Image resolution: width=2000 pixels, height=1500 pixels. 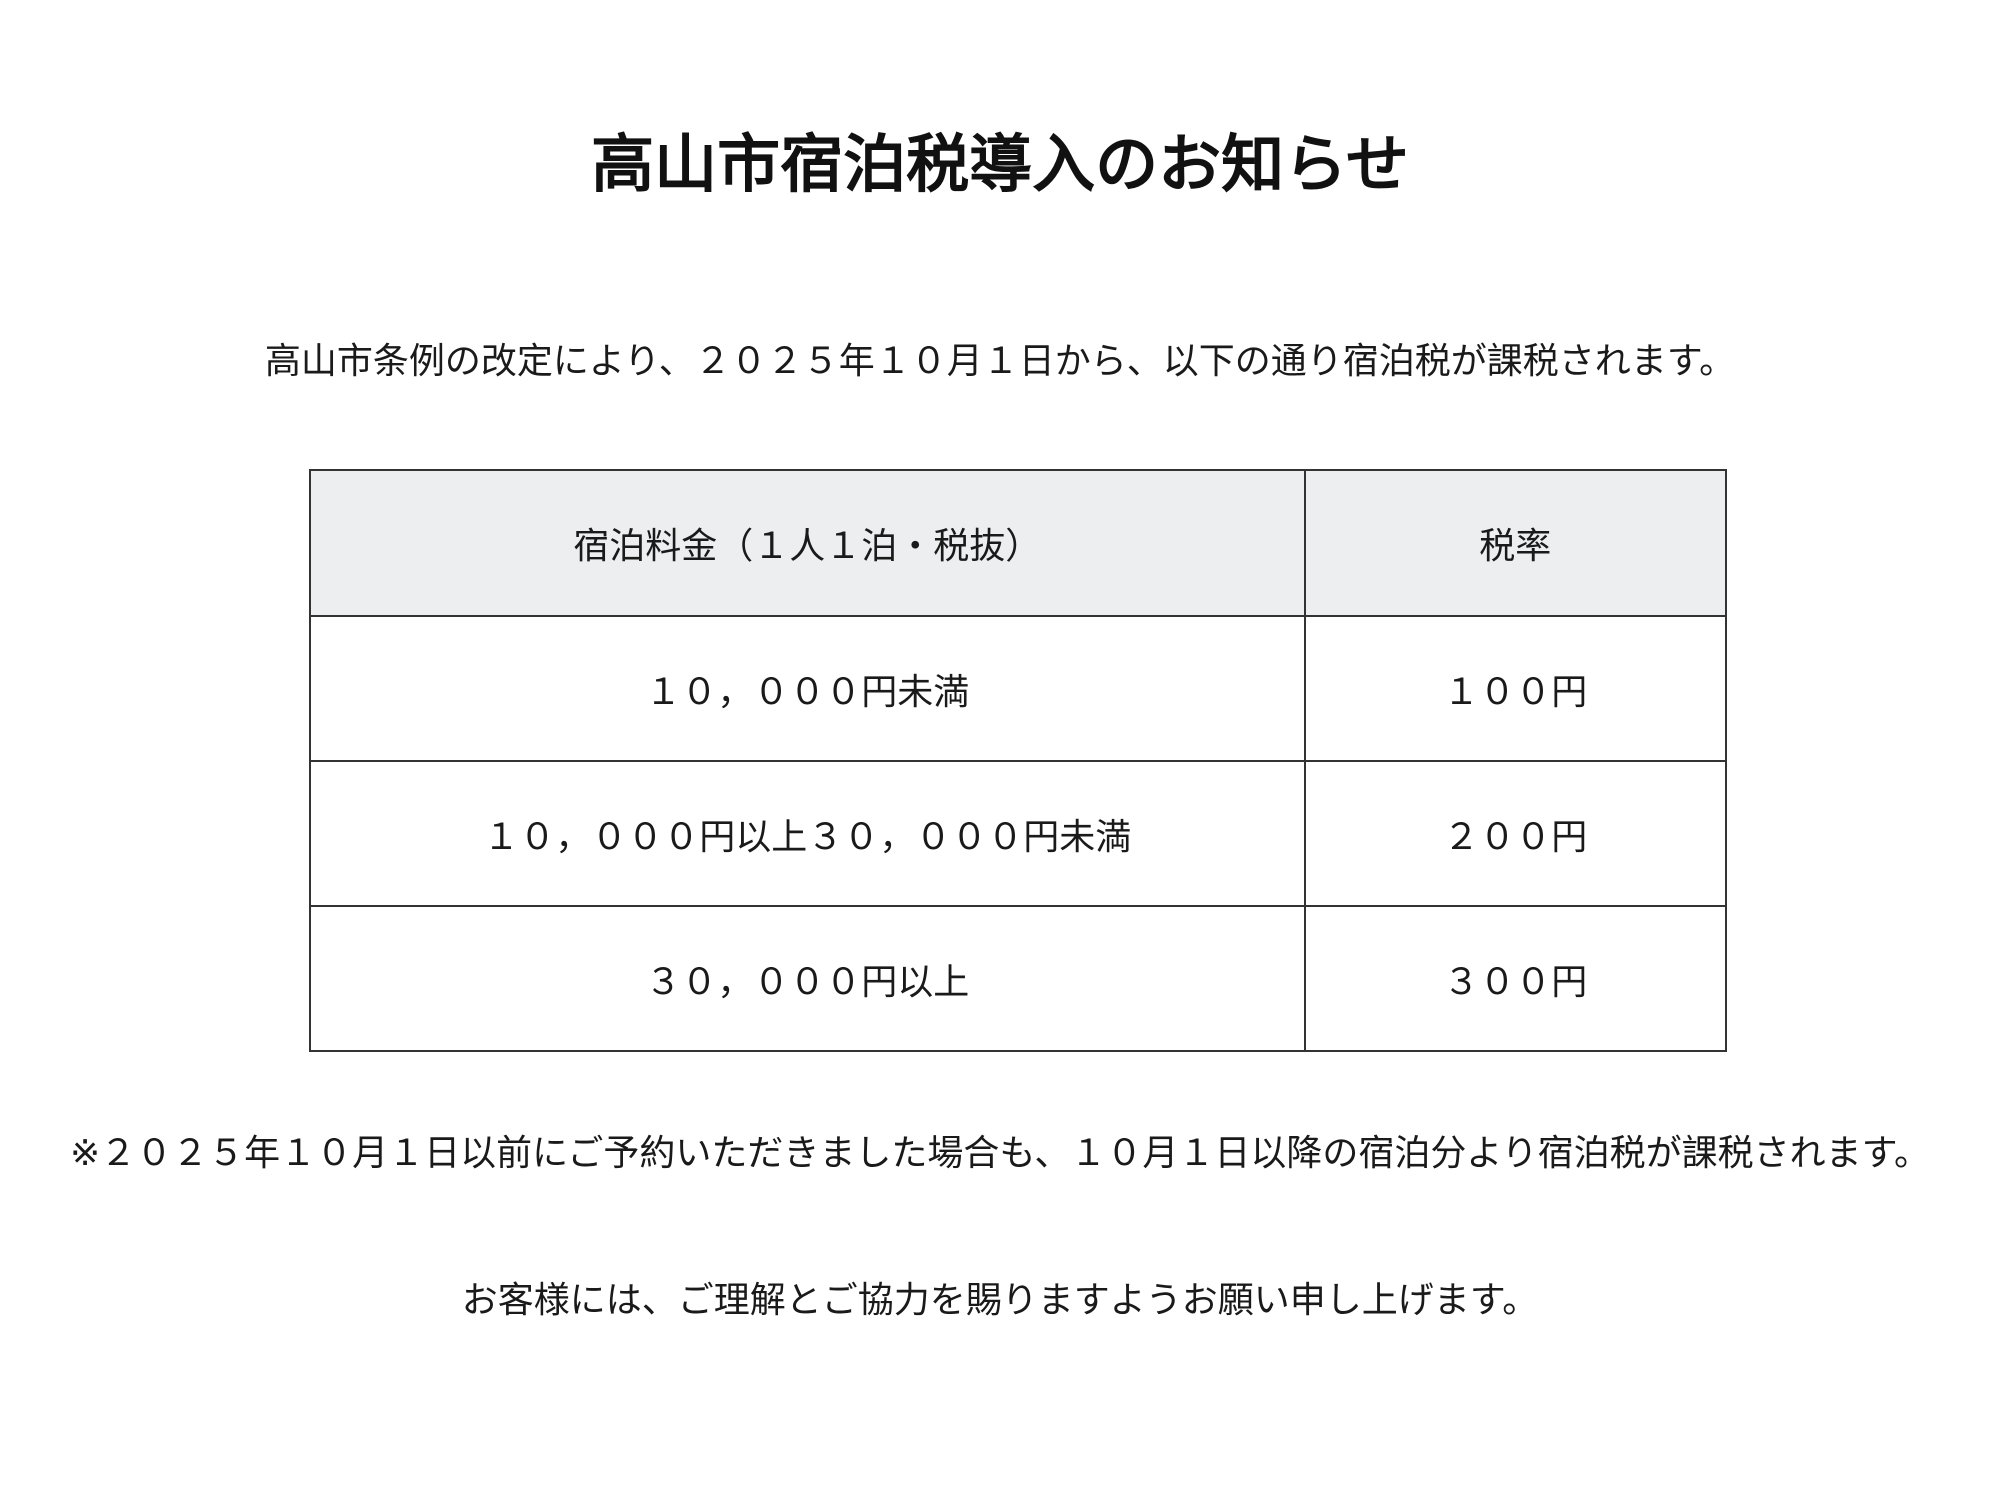 What do you see at coordinates (1515, 833) in the screenshot?
I see `rate-cell: ２００円` at bounding box center [1515, 833].